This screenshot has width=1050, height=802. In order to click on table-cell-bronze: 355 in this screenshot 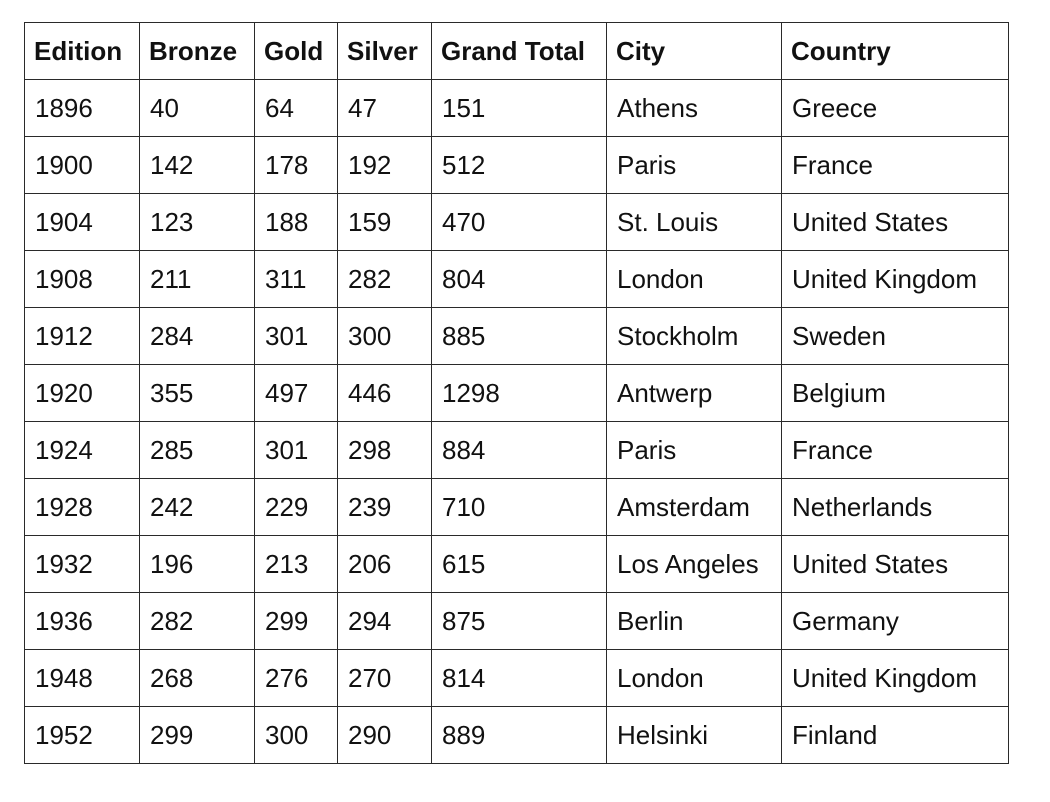, I will do `click(197, 393)`.